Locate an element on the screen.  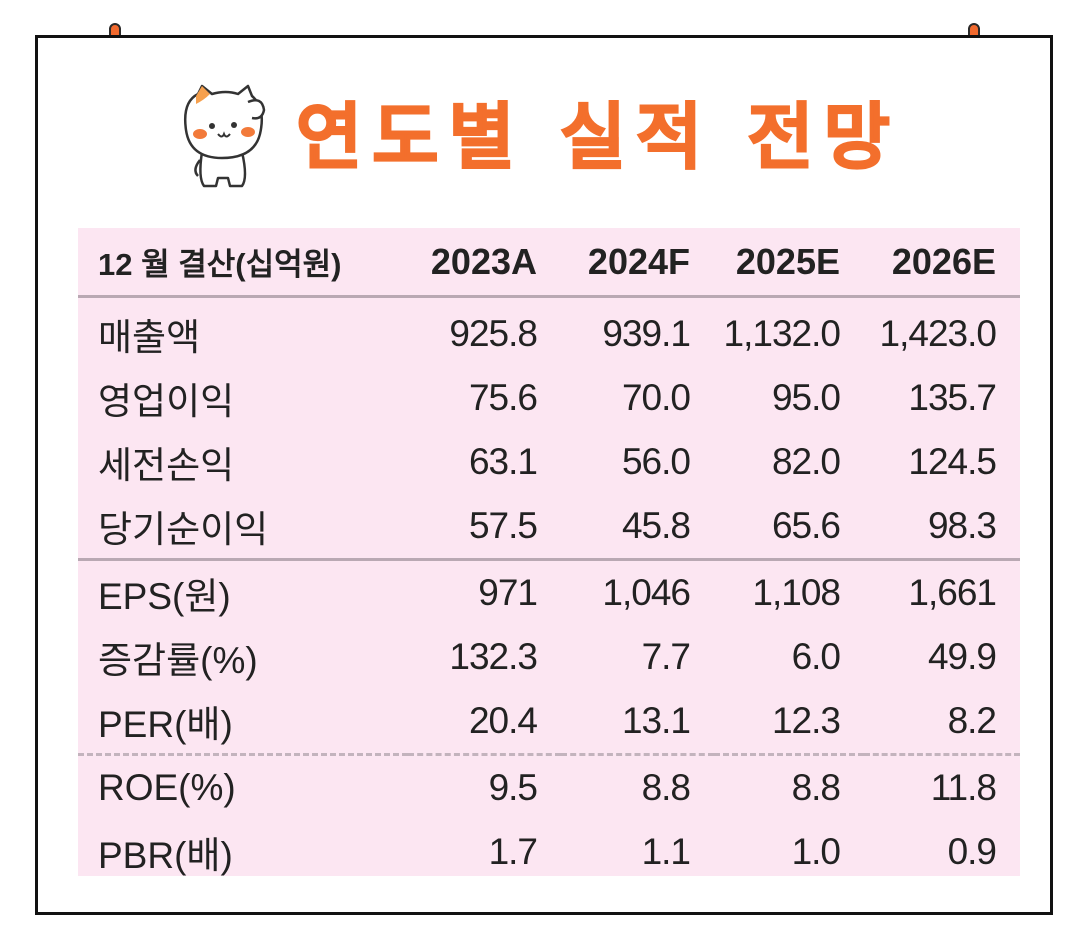
table-row: ROE(%) 9.5 8.8 8.8 11.8 is located at coordinates (549, 788).